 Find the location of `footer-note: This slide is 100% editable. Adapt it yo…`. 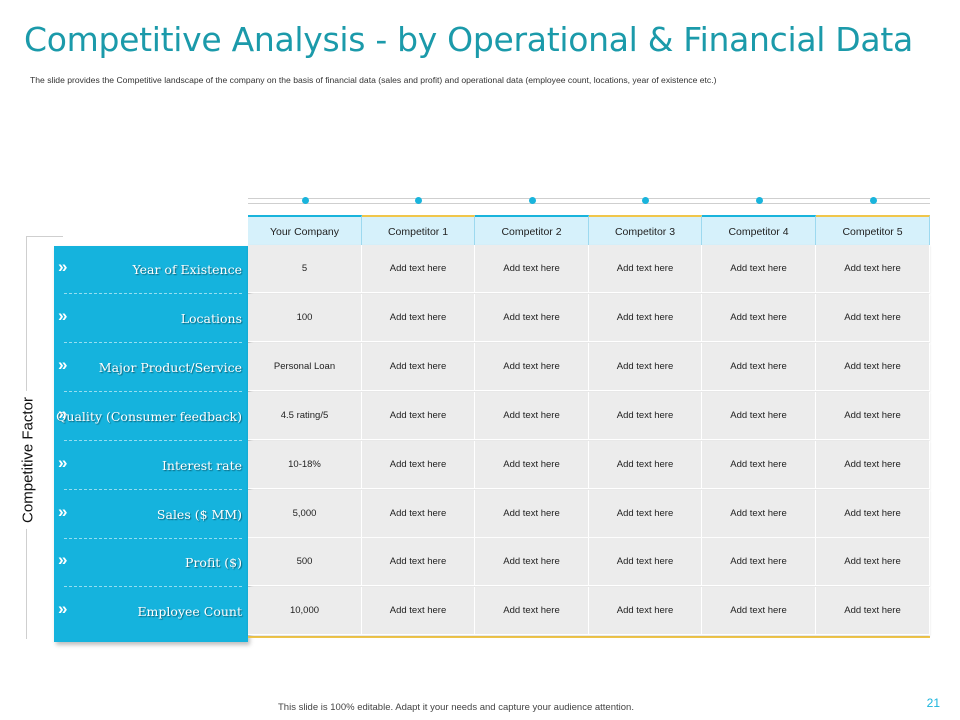

footer-note: This slide is 100% editable. Adapt it yo… is located at coordinates (456, 707).